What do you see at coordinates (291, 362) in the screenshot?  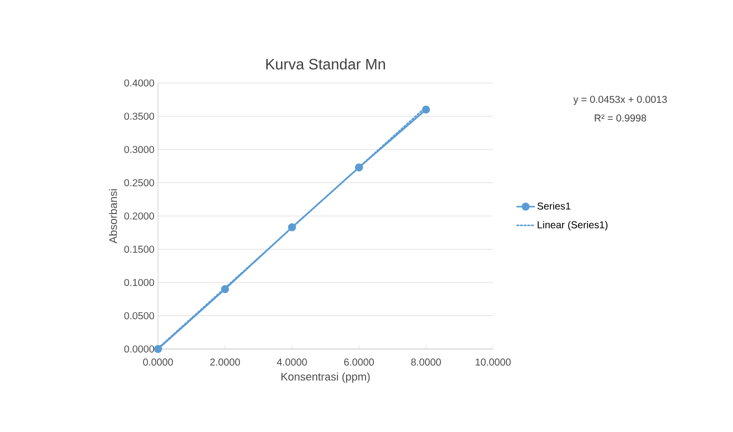 I see `x-tick-label: 4.0000` at bounding box center [291, 362].